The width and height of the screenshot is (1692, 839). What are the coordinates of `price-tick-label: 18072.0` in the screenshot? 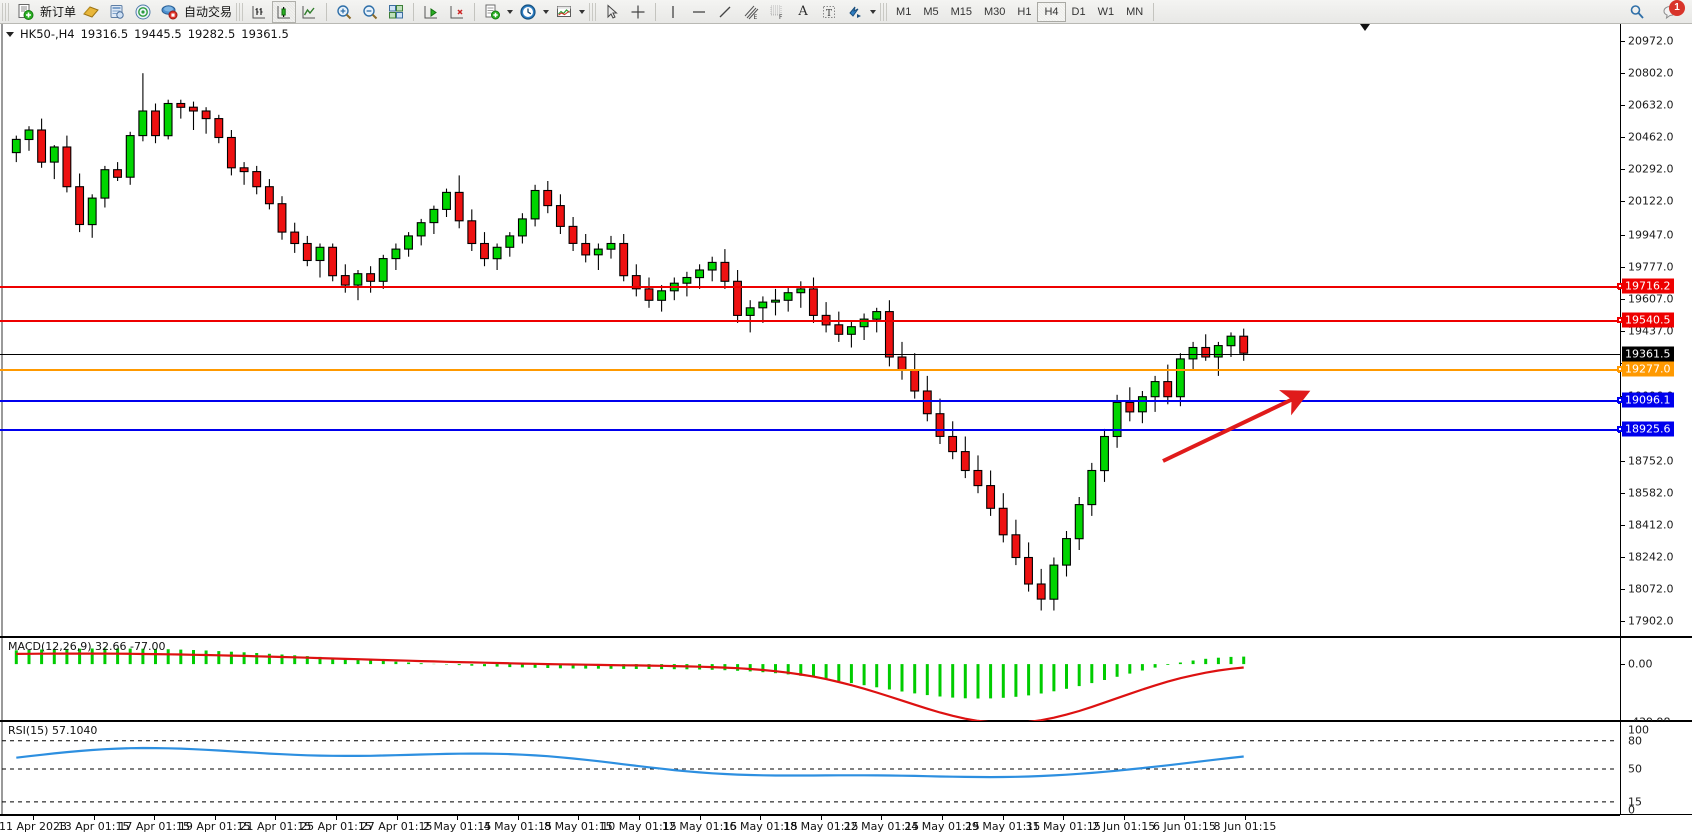 It's located at (1651, 589).